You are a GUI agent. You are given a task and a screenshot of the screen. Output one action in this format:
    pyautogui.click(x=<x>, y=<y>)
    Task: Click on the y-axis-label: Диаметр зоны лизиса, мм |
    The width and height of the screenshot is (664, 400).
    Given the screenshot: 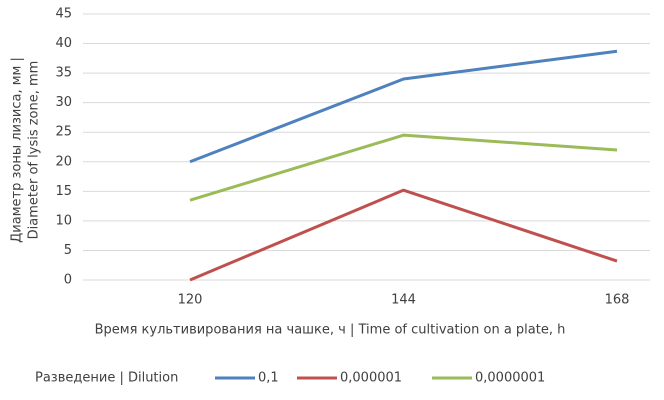 What is the action you would take?
    pyautogui.click(x=17, y=150)
    